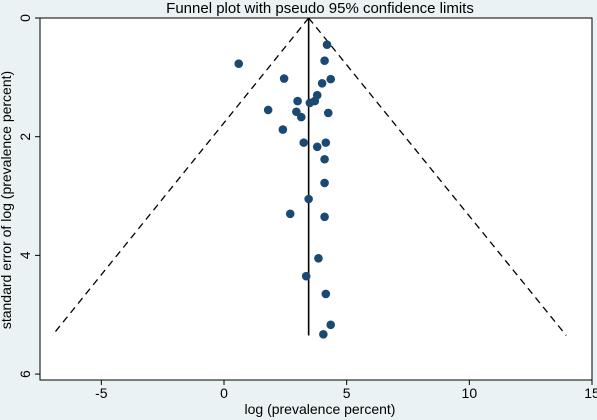 Image resolution: width=597 pixels, height=420 pixels. Describe the element at coordinates (101, 393) in the screenshot. I see `x-tick-label: -5` at that location.